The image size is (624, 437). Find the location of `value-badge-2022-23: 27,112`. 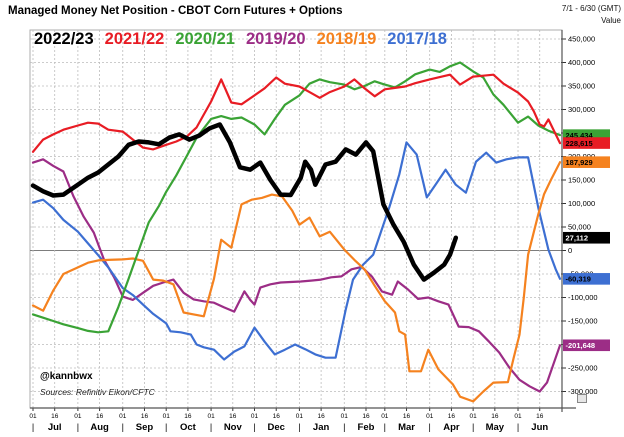

value-badge-2022-23: 27,112 is located at coordinates (586, 237).